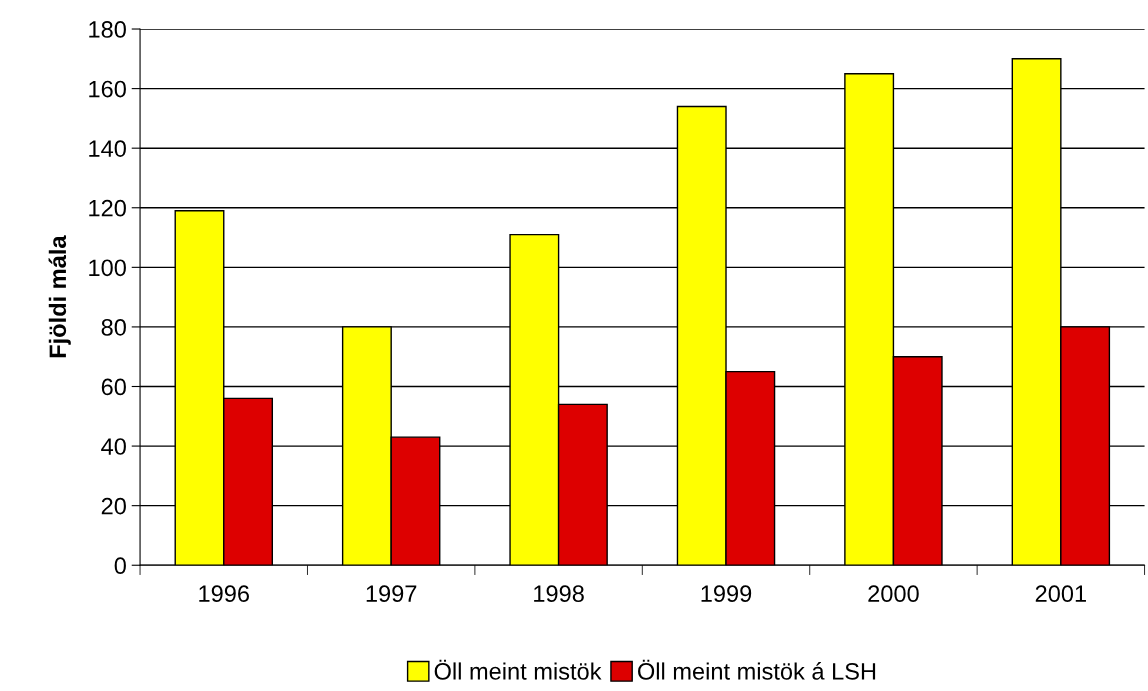 This screenshot has width=1148, height=691. What do you see at coordinates (107, 89) in the screenshot?
I see `y-tick-label: 160` at bounding box center [107, 89].